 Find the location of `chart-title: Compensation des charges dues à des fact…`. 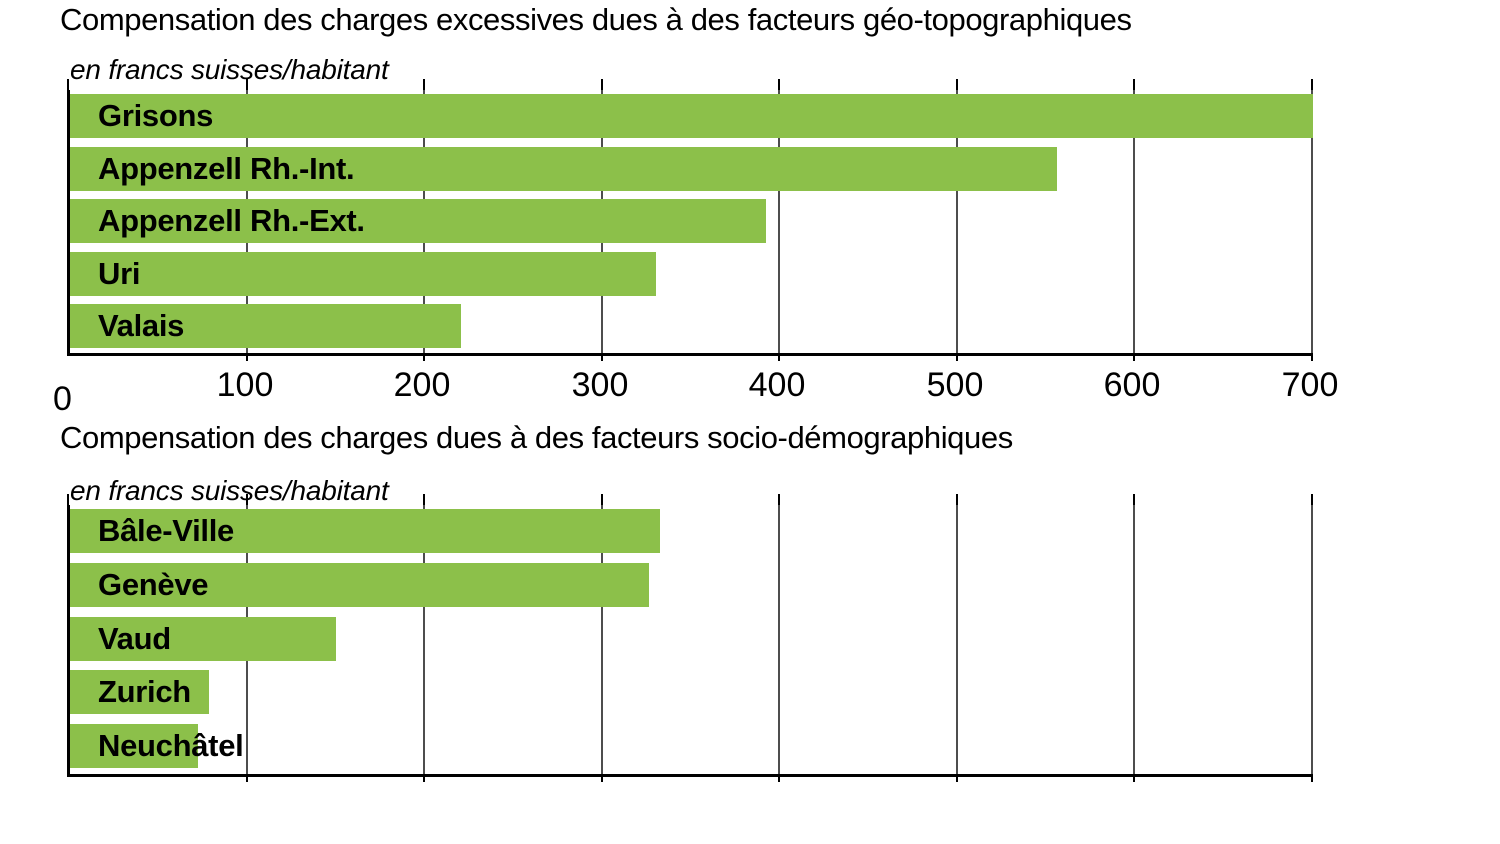

chart-title: Compensation des charges dues à des fact… is located at coordinates (536, 437).